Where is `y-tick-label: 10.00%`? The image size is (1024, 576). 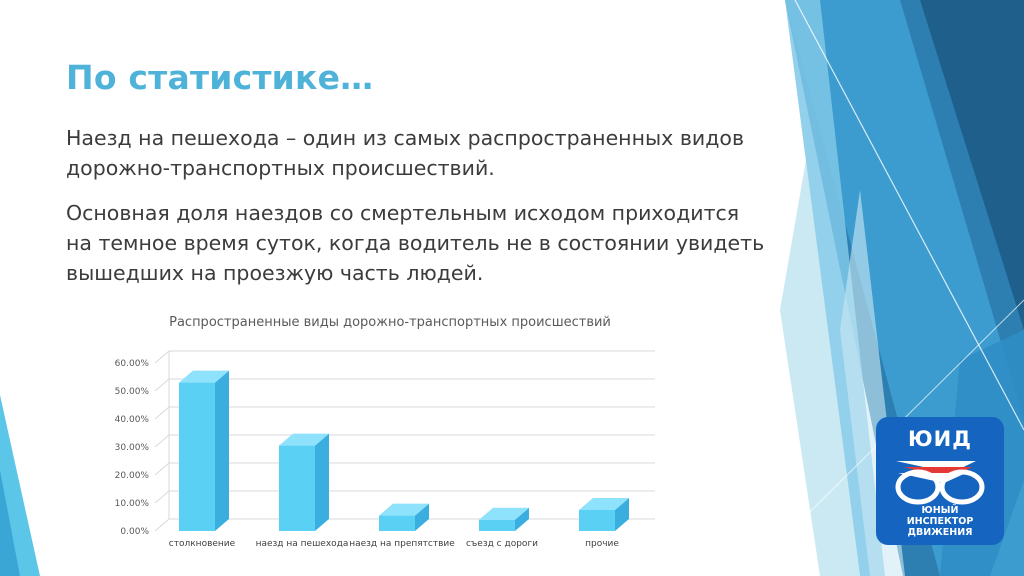
y-tick-label: 10.00% is located at coordinates (132, 504).